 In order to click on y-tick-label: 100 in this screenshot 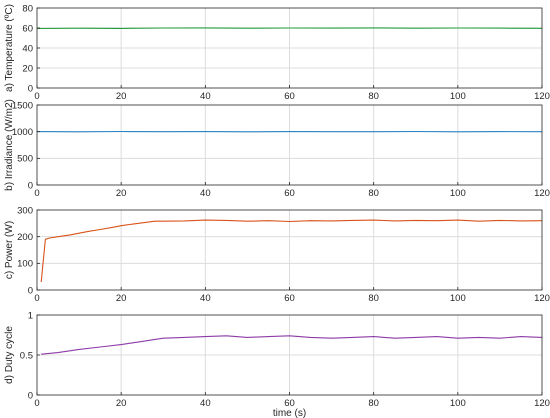, I will do `click(25, 264)`.